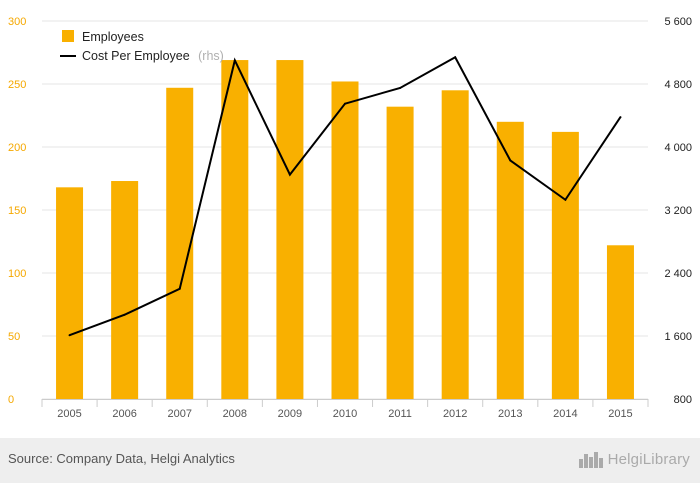  I want to click on bar-2011, so click(400, 253).